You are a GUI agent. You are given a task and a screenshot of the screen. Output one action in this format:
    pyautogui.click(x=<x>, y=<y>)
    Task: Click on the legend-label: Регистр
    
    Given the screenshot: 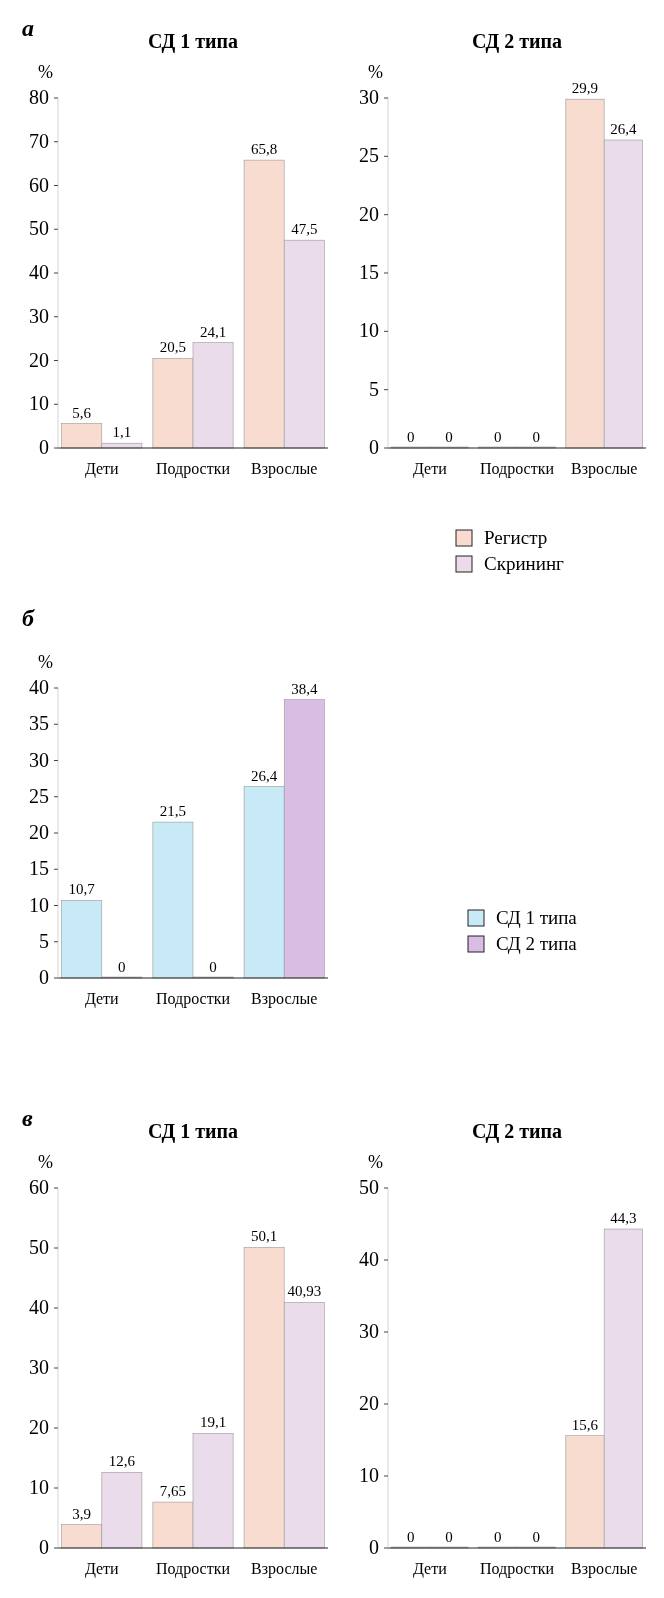 What is the action you would take?
    pyautogui.click(x=516, y=537)
    